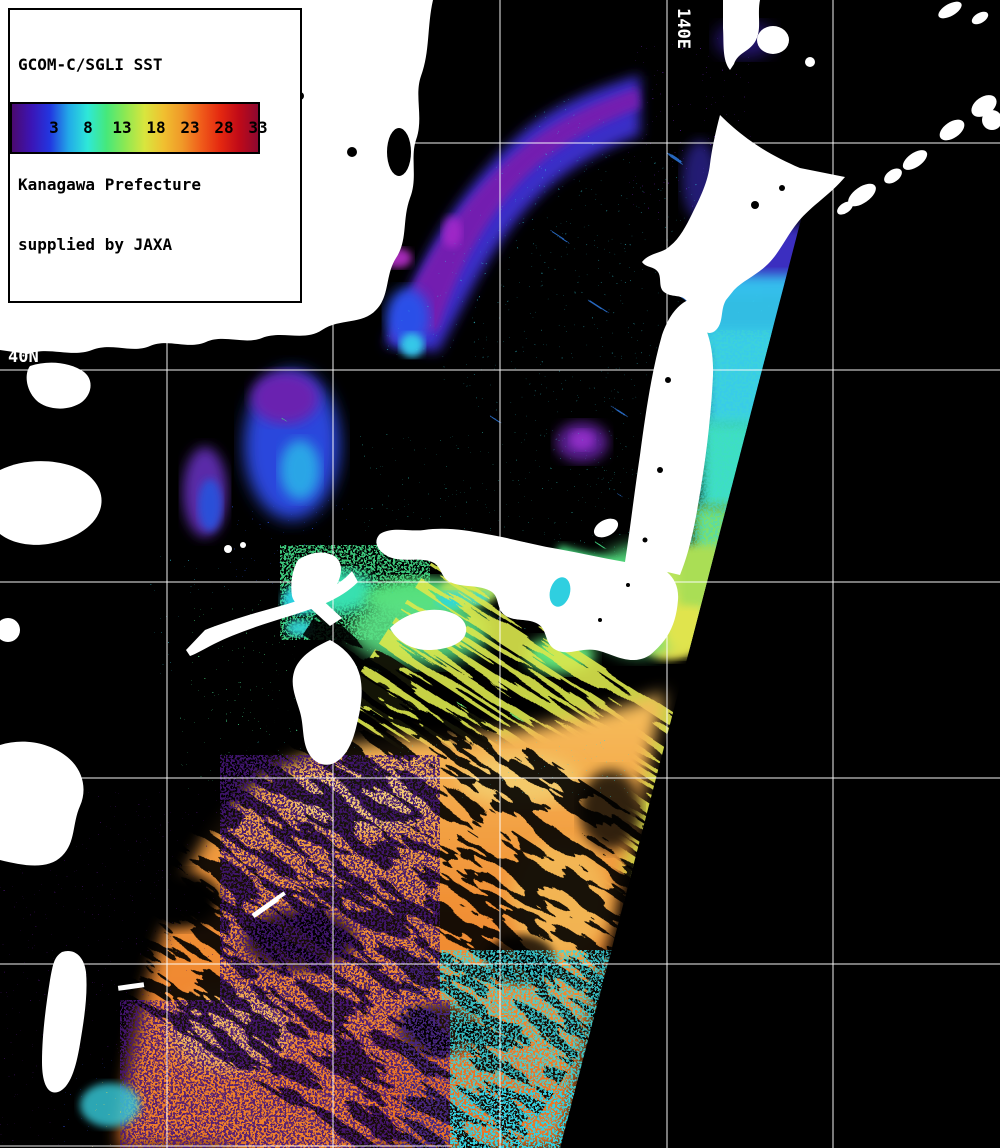 Image resolution: width=1000 pixels, height=1148 pixels. Describe the element at coordinates (88, 127) in the screenshot. I see `colorbar-tick-8: 8` at that location.